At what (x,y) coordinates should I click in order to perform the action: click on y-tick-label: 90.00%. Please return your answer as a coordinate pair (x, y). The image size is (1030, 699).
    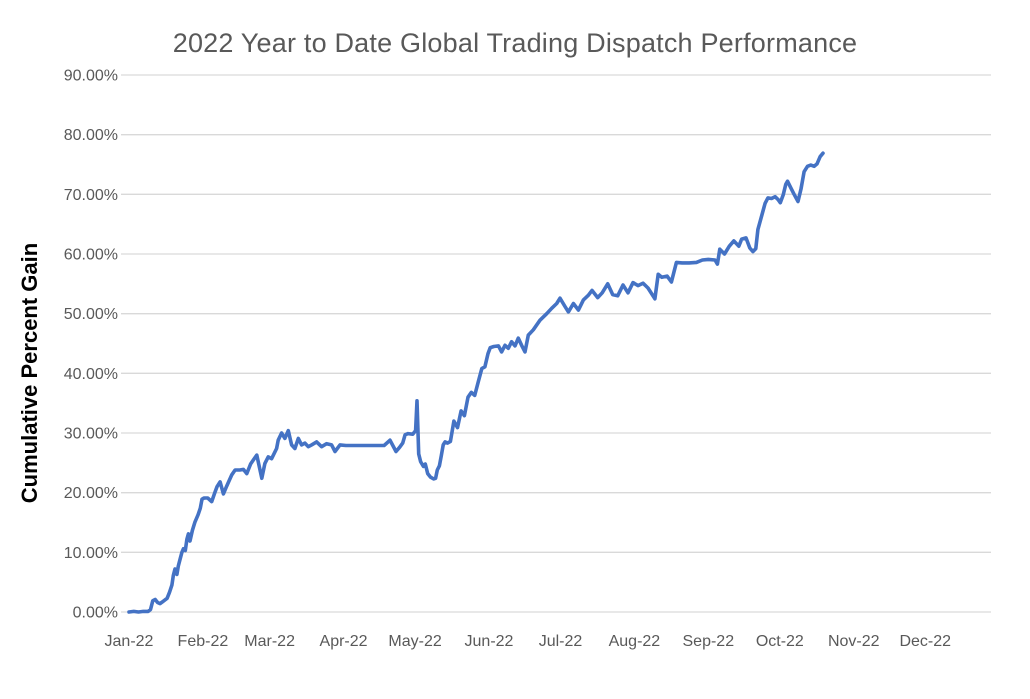
    Looking at the image, I should click on (91, 76).